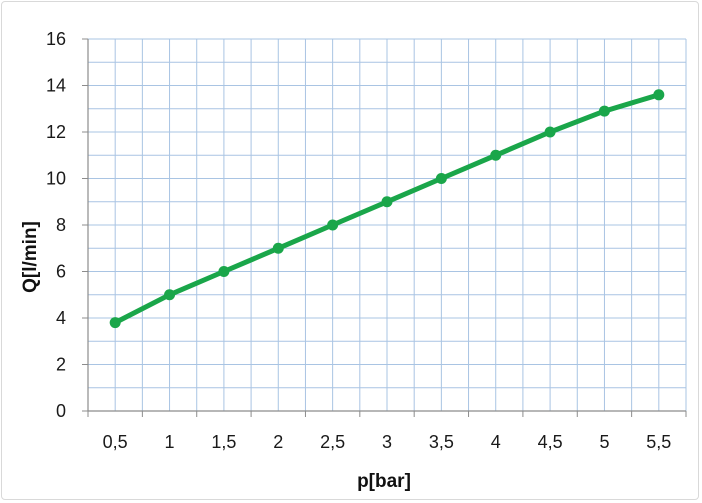  I want to click on y-tick-label: 4, so click(61, 318).